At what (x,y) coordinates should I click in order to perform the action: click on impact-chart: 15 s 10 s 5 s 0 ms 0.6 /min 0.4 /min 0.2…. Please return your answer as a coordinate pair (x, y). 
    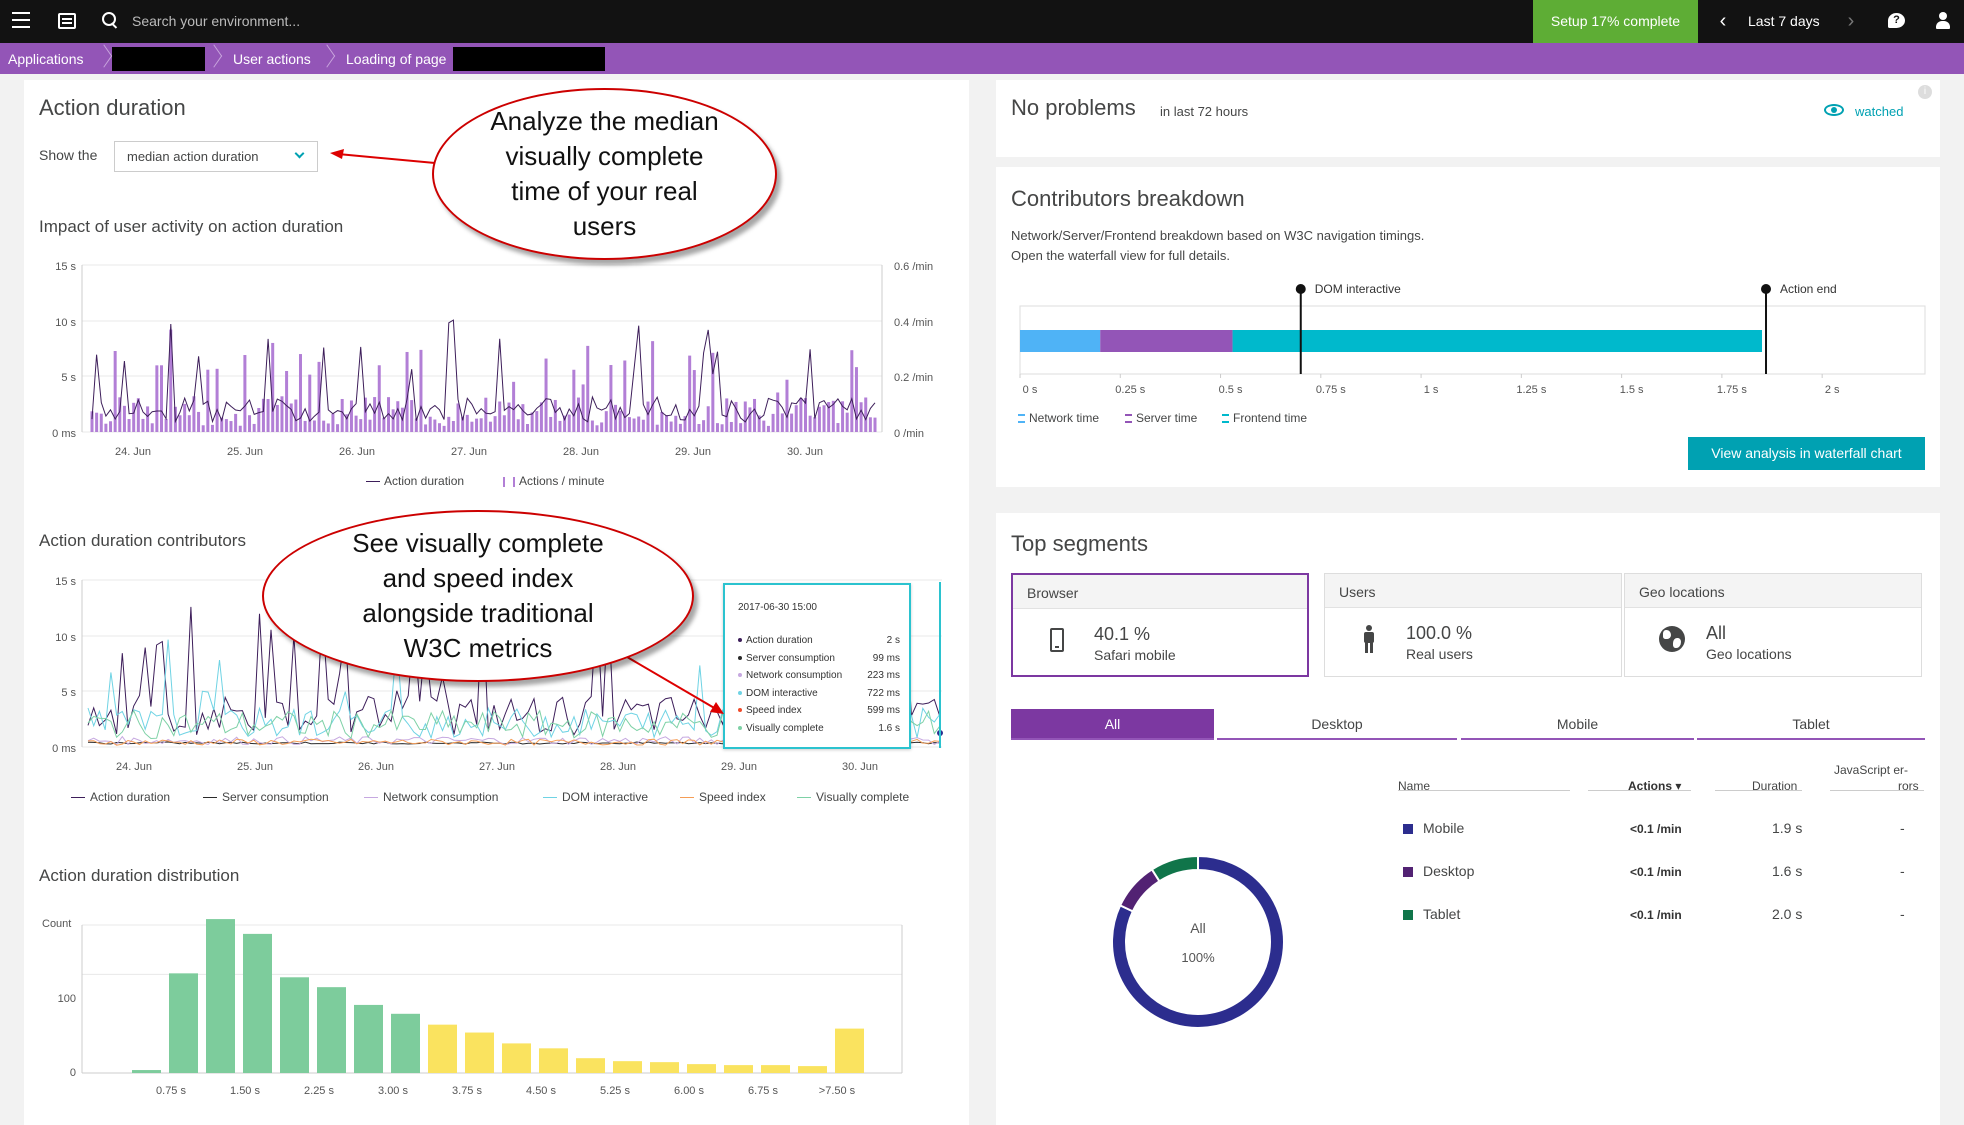
    Looking at the image, I should click on (495, 375).